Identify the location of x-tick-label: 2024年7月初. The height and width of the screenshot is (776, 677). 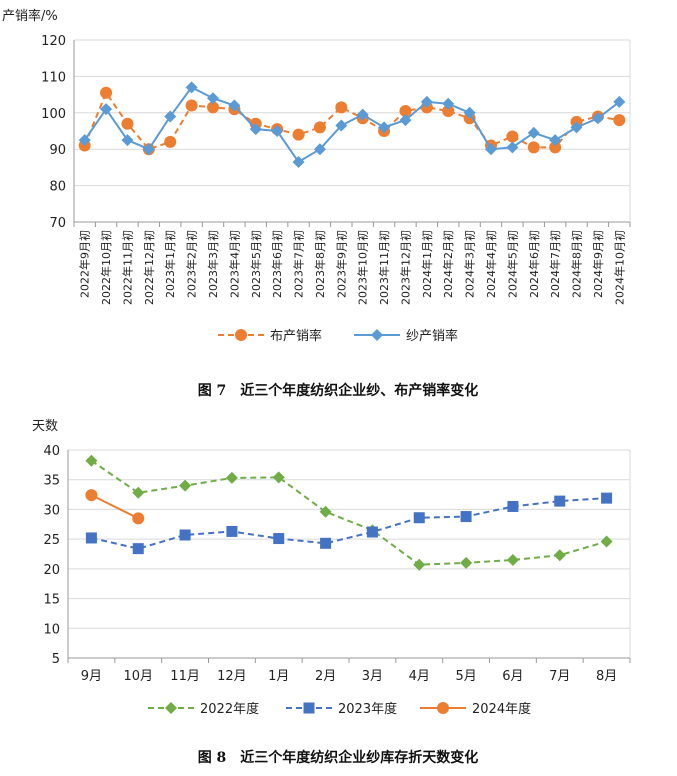
(555, 264).